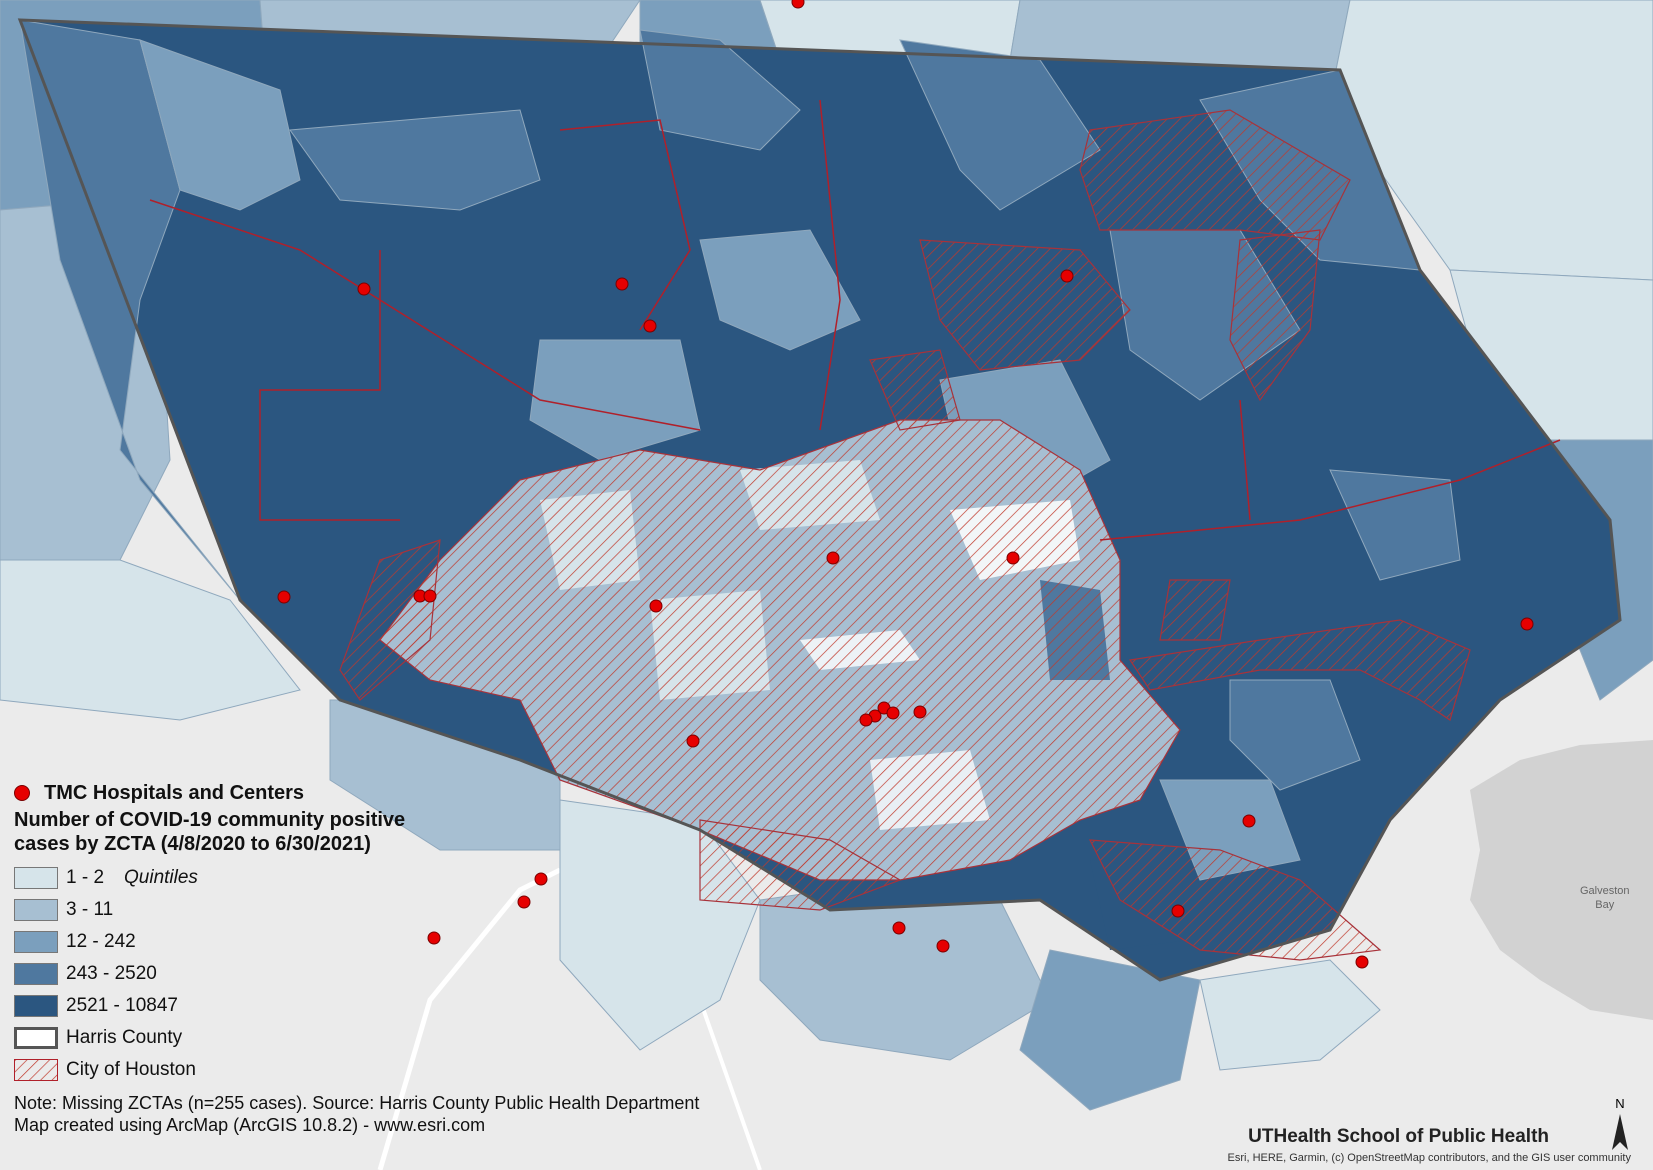  What do you see at coordinates (404, 942) in the screenshot?
I see `legend-class-row: 12 - 242` at bounding box center [404, 942].